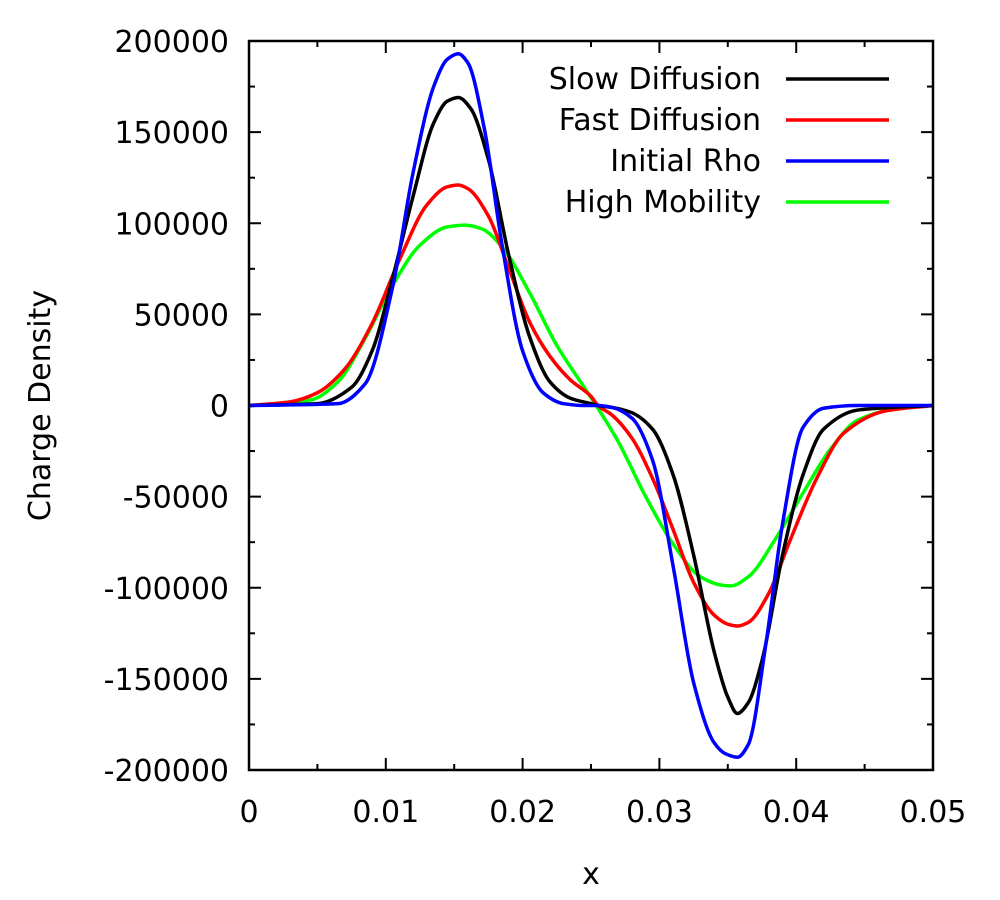  Describe the element at coordinates (176, 498) in the screenshot. I see `y-tick-label: -50000` at that location.